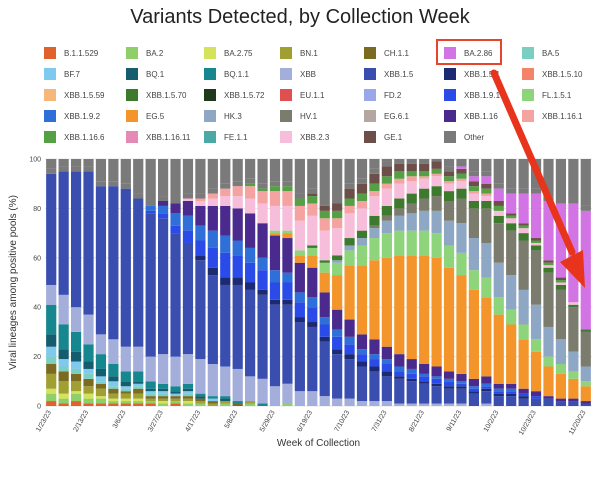 This screenshot has width=600, height=494. Describe the element at coordinates (228, 53) in the screenshot. I see `legend-item: BA.2.75` at that location.